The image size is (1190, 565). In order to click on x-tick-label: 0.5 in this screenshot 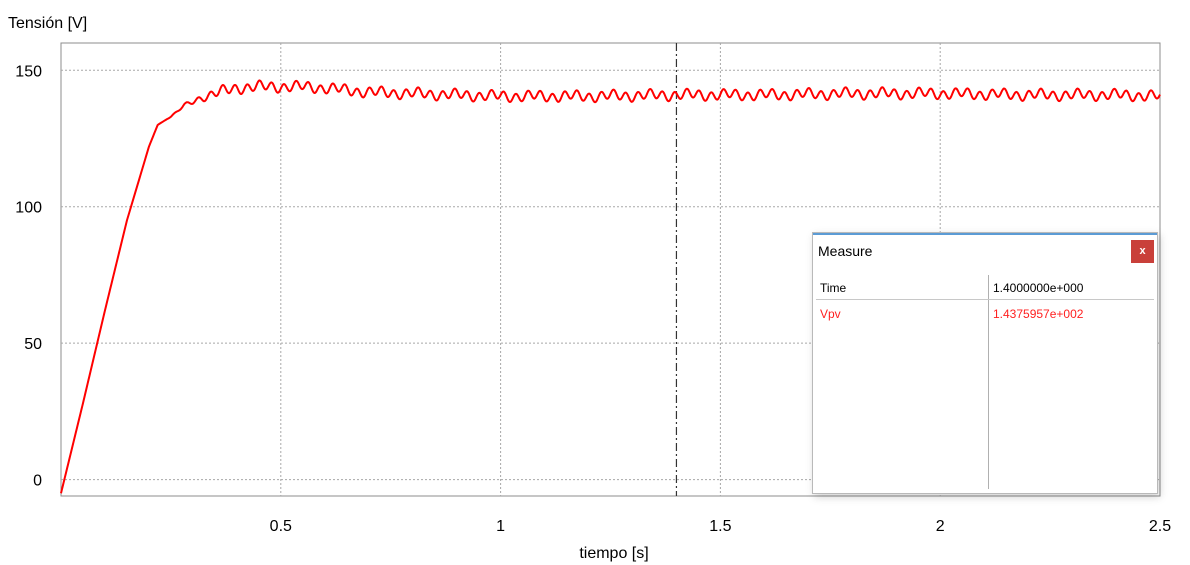, I will do `click(281, 526)`.